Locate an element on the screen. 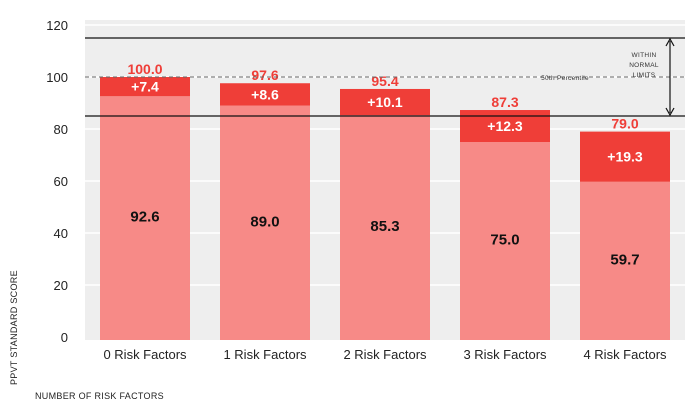 The image size is (700, 420). increment-value-label: +12.3 is located at coordinates (505, 126).